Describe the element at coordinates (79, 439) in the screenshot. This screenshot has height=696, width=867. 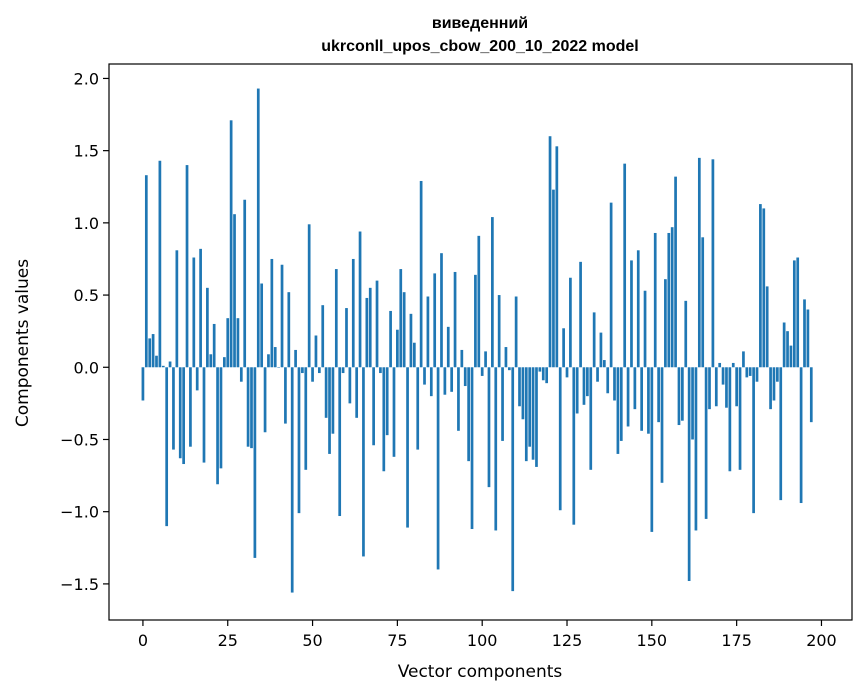
I see `y-tick-label: −0.5` at that location.